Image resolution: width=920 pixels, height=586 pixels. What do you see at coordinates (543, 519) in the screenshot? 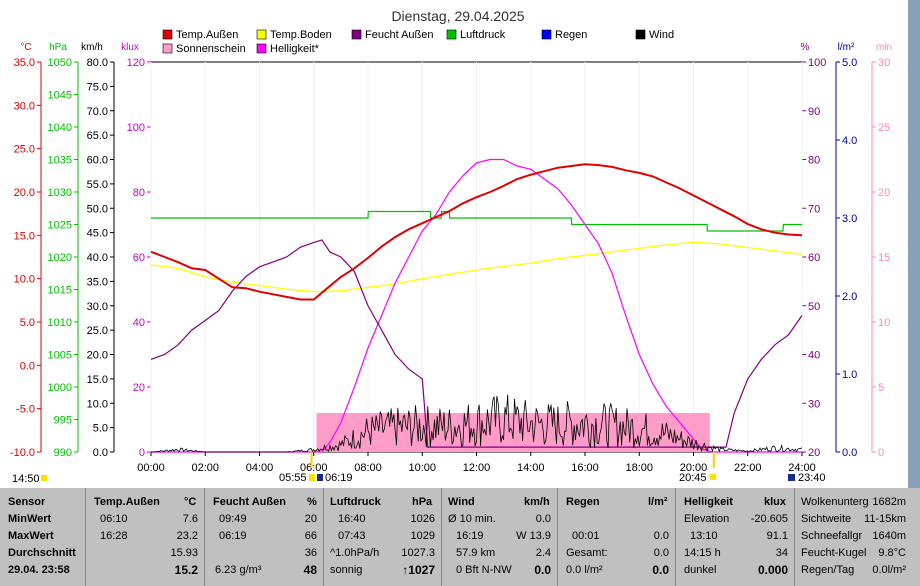
I see `wind-r1-value: 0.0` at bounding box center [543, 519].